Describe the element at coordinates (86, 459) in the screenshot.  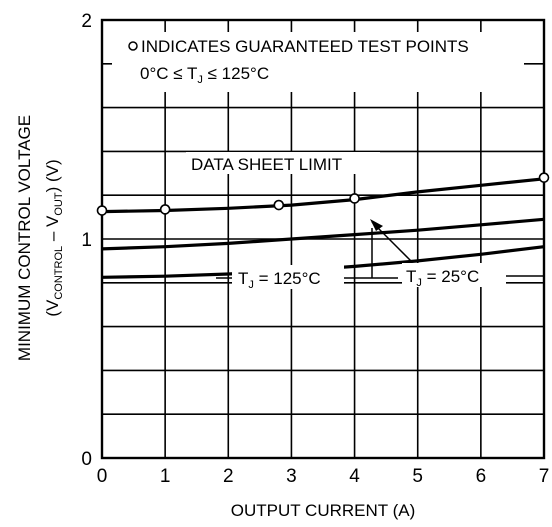
I see `y-tick-label: 0` at that location.